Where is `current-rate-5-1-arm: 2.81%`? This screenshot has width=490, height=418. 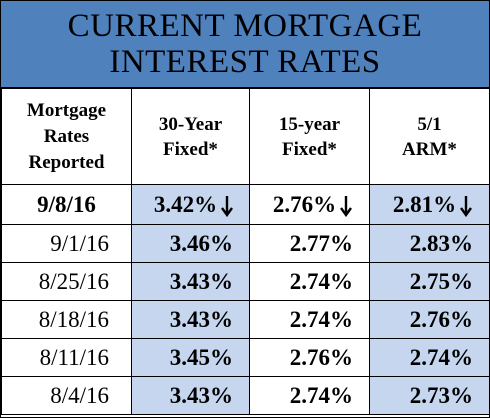 current-rate-5-1-arm: 2.81% is located at coordinates (429, 204).